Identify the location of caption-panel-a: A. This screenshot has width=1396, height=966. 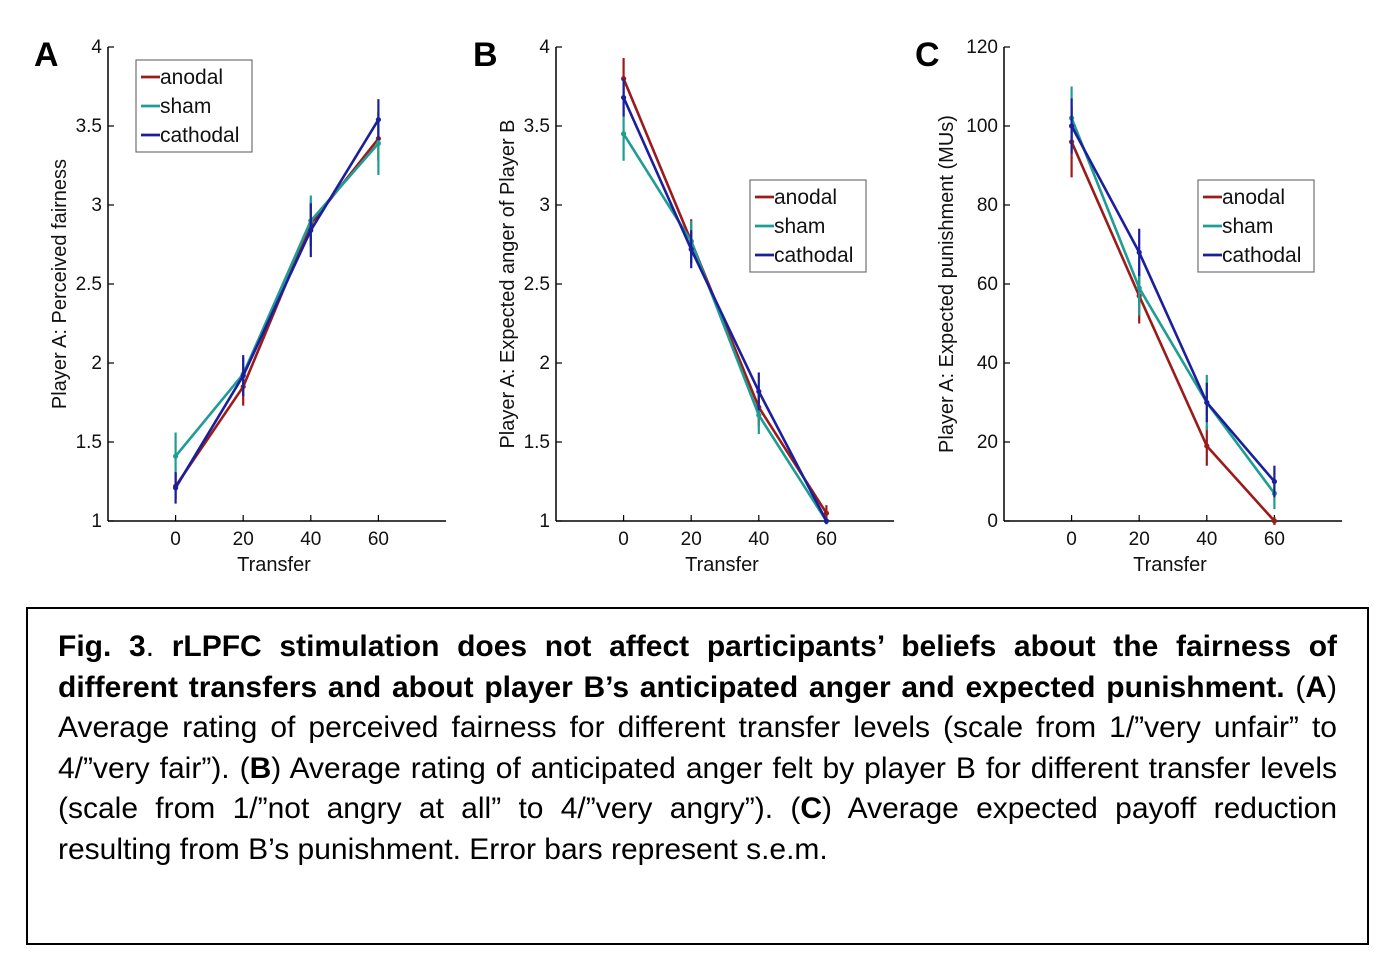
(1316, 687).